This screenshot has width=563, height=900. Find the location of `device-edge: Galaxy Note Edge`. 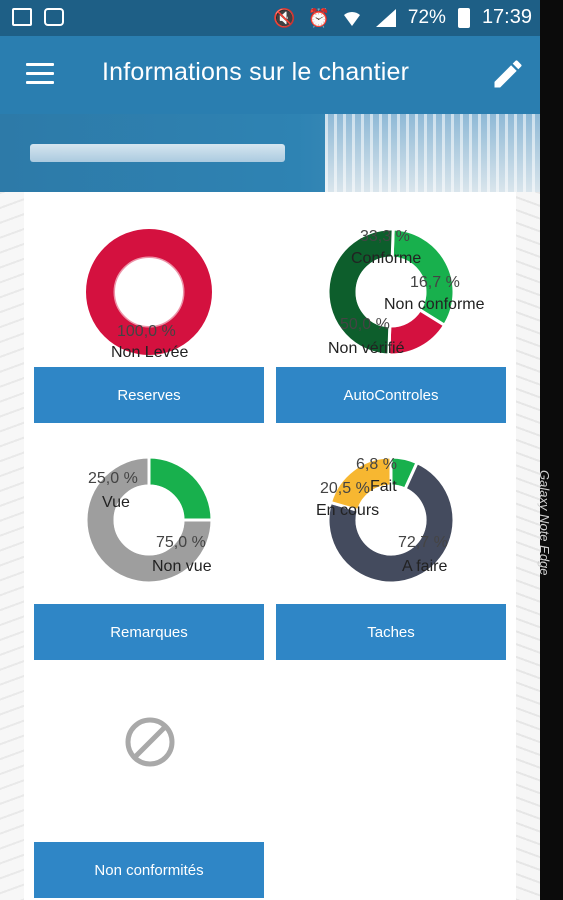

device-edge: Galaxy Note Edge is located at coordinates (550, 450).